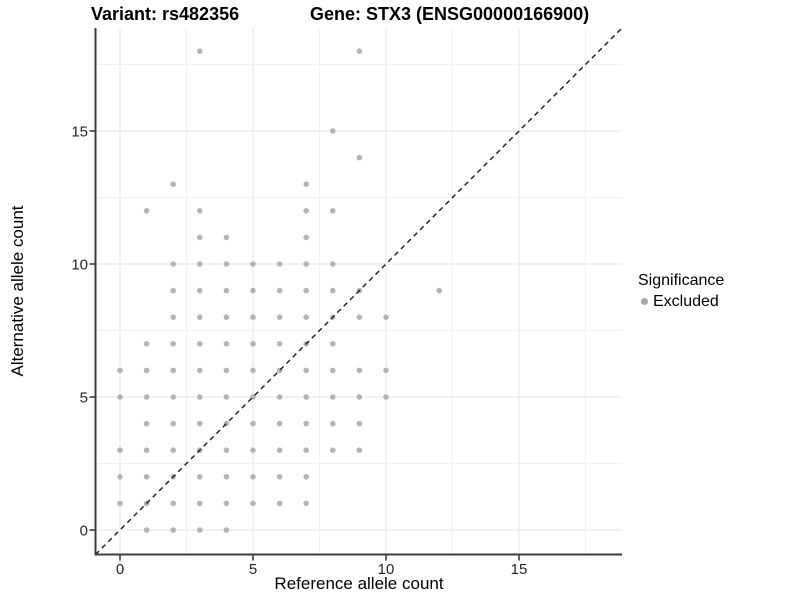  What do you see at coordinates (84, 398) in the screenshot?
I see `y-tick-label: 5` at bounding box center [84, 398].